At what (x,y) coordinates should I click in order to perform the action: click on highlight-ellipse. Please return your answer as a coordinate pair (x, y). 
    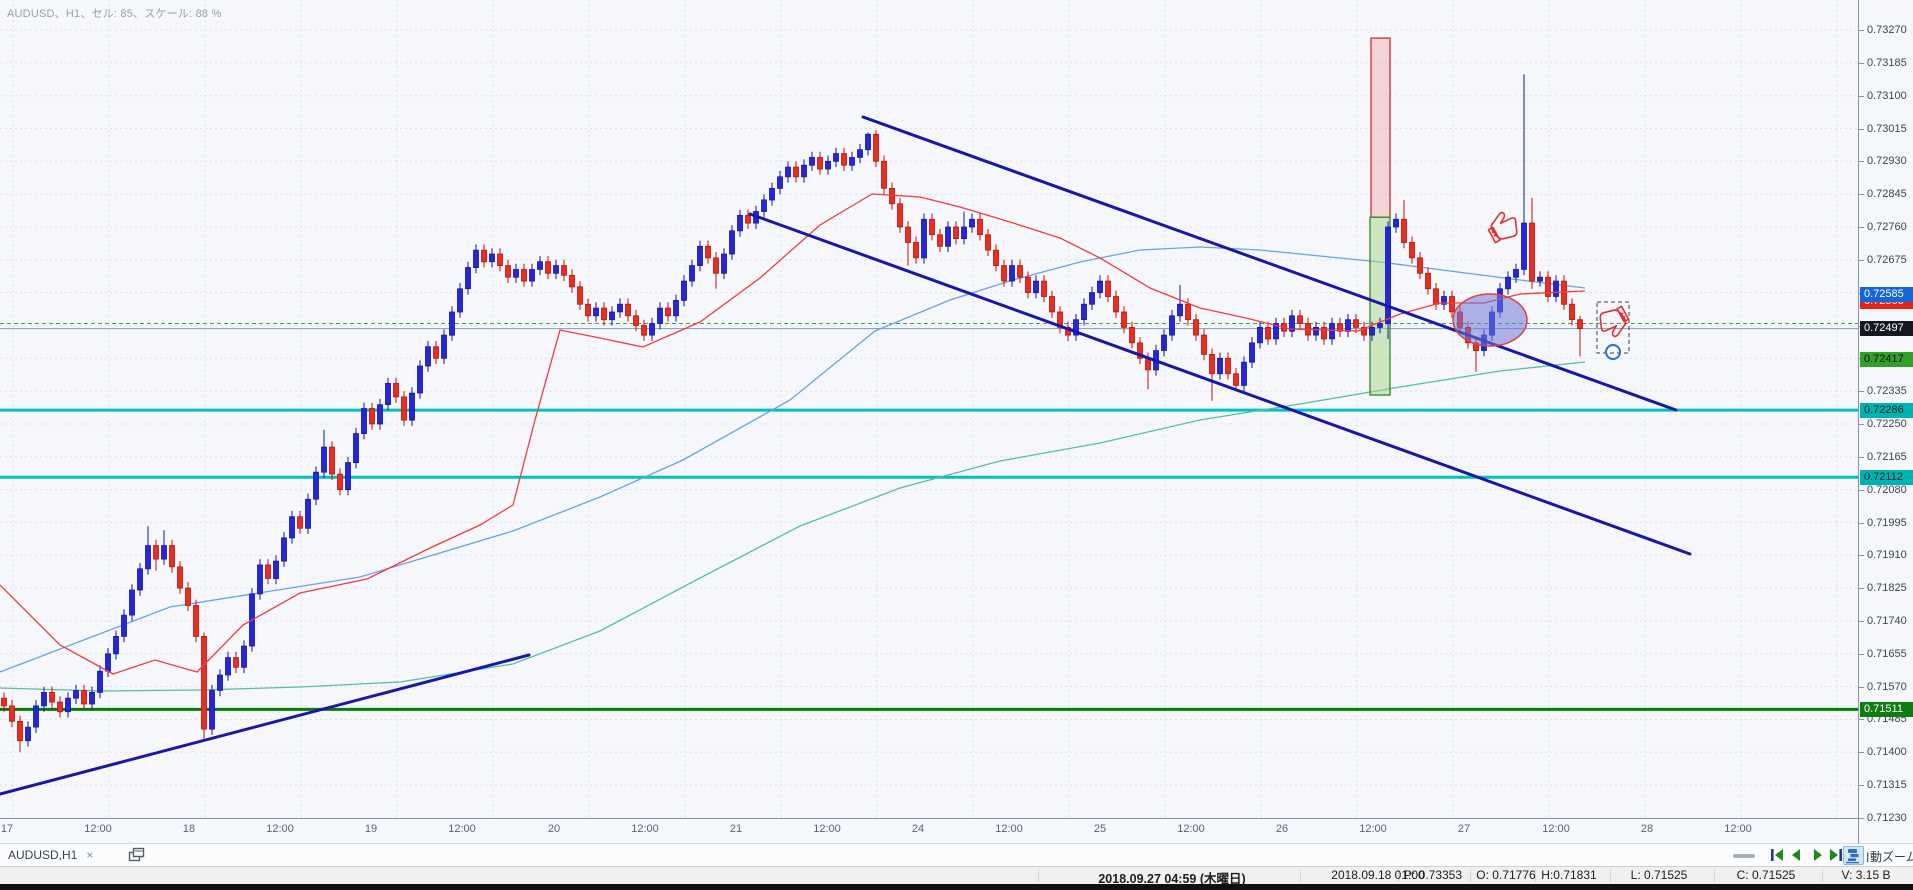
    Looking at the image, I should click on (1490, 320).